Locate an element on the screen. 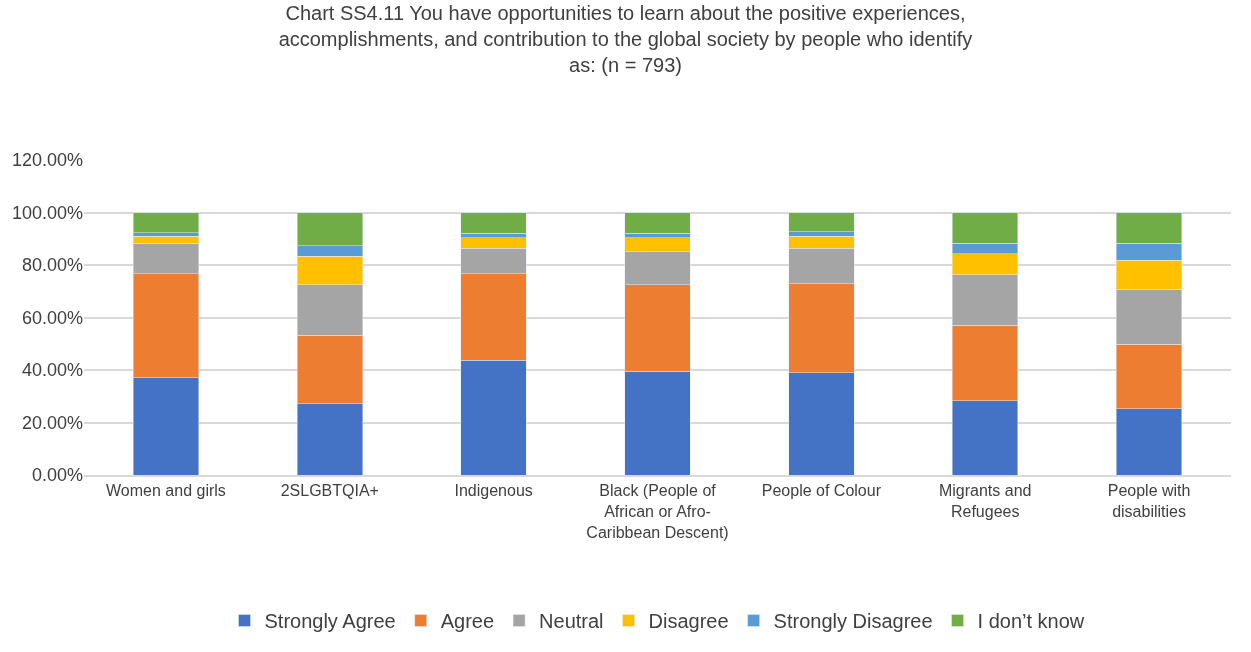 The image size is (1251, 652). x-tick-label: 2SLGBTQIA+ is located at coordinates (329, 490).